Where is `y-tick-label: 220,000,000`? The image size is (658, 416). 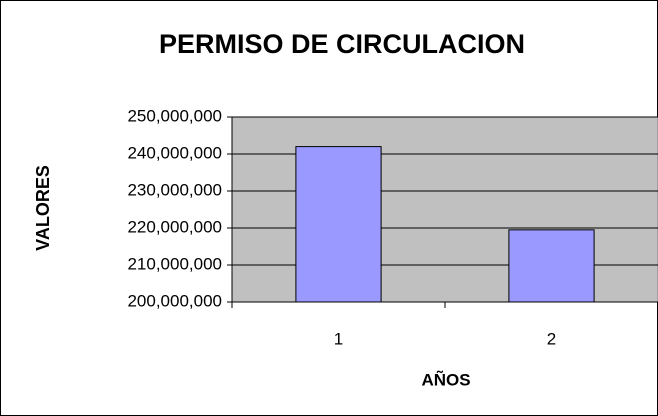
y-tick-label: 220,000,000 is located at coordinates (174, 226).